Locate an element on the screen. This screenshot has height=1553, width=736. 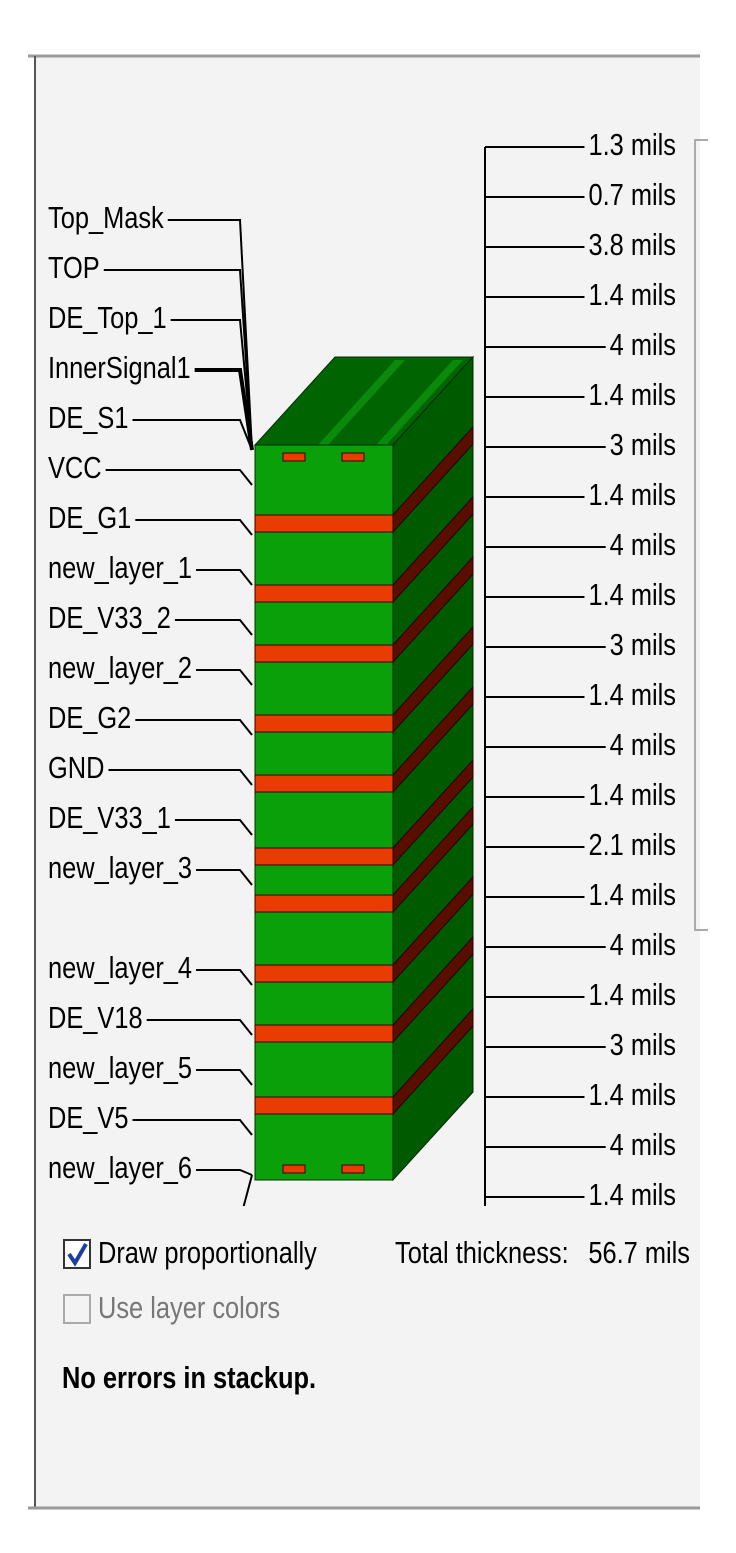
layer-label: new_layer_1 is located at coordinates (120, 568).